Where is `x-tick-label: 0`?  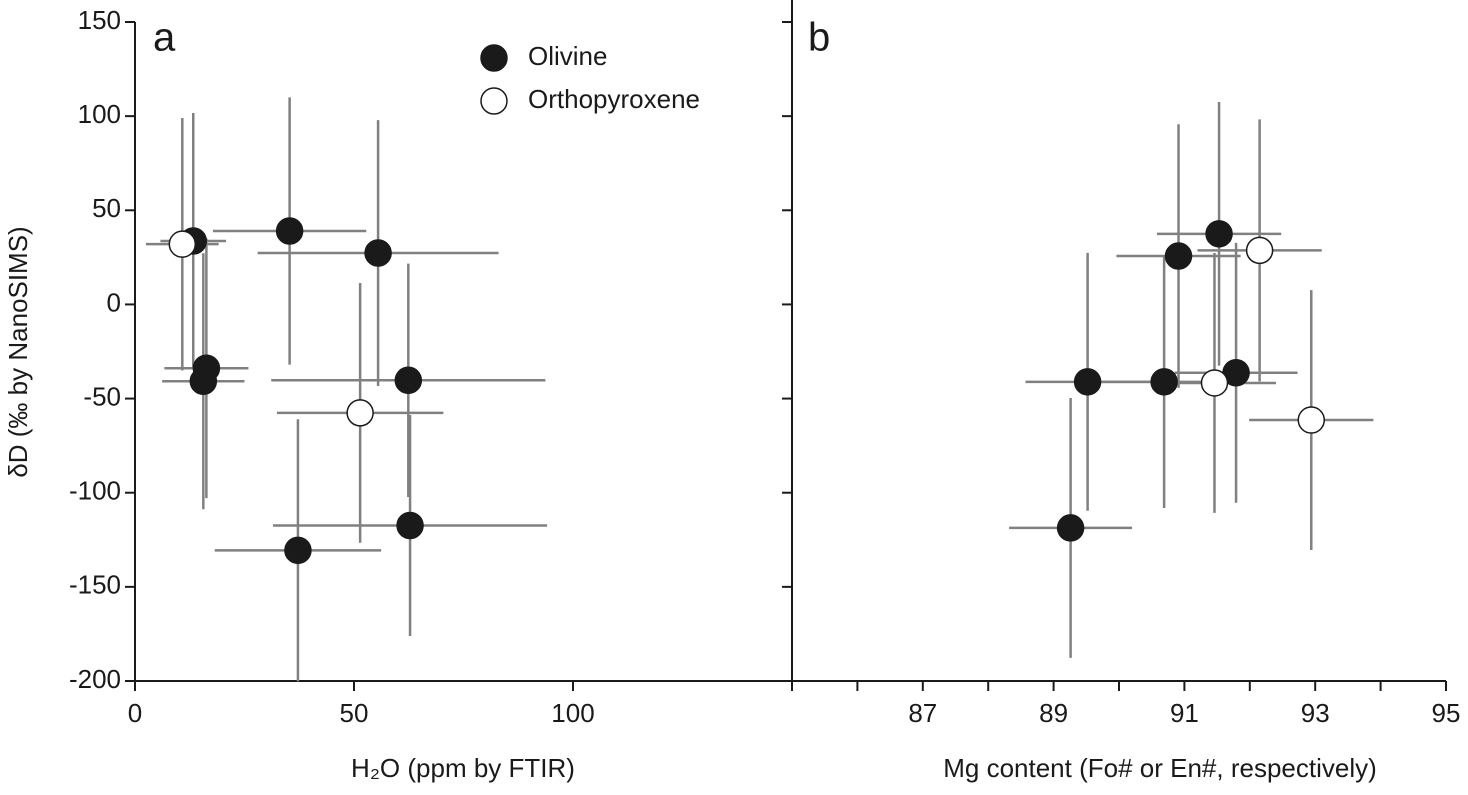 x-tick-label: 0 is located at coordinates (135, 713).